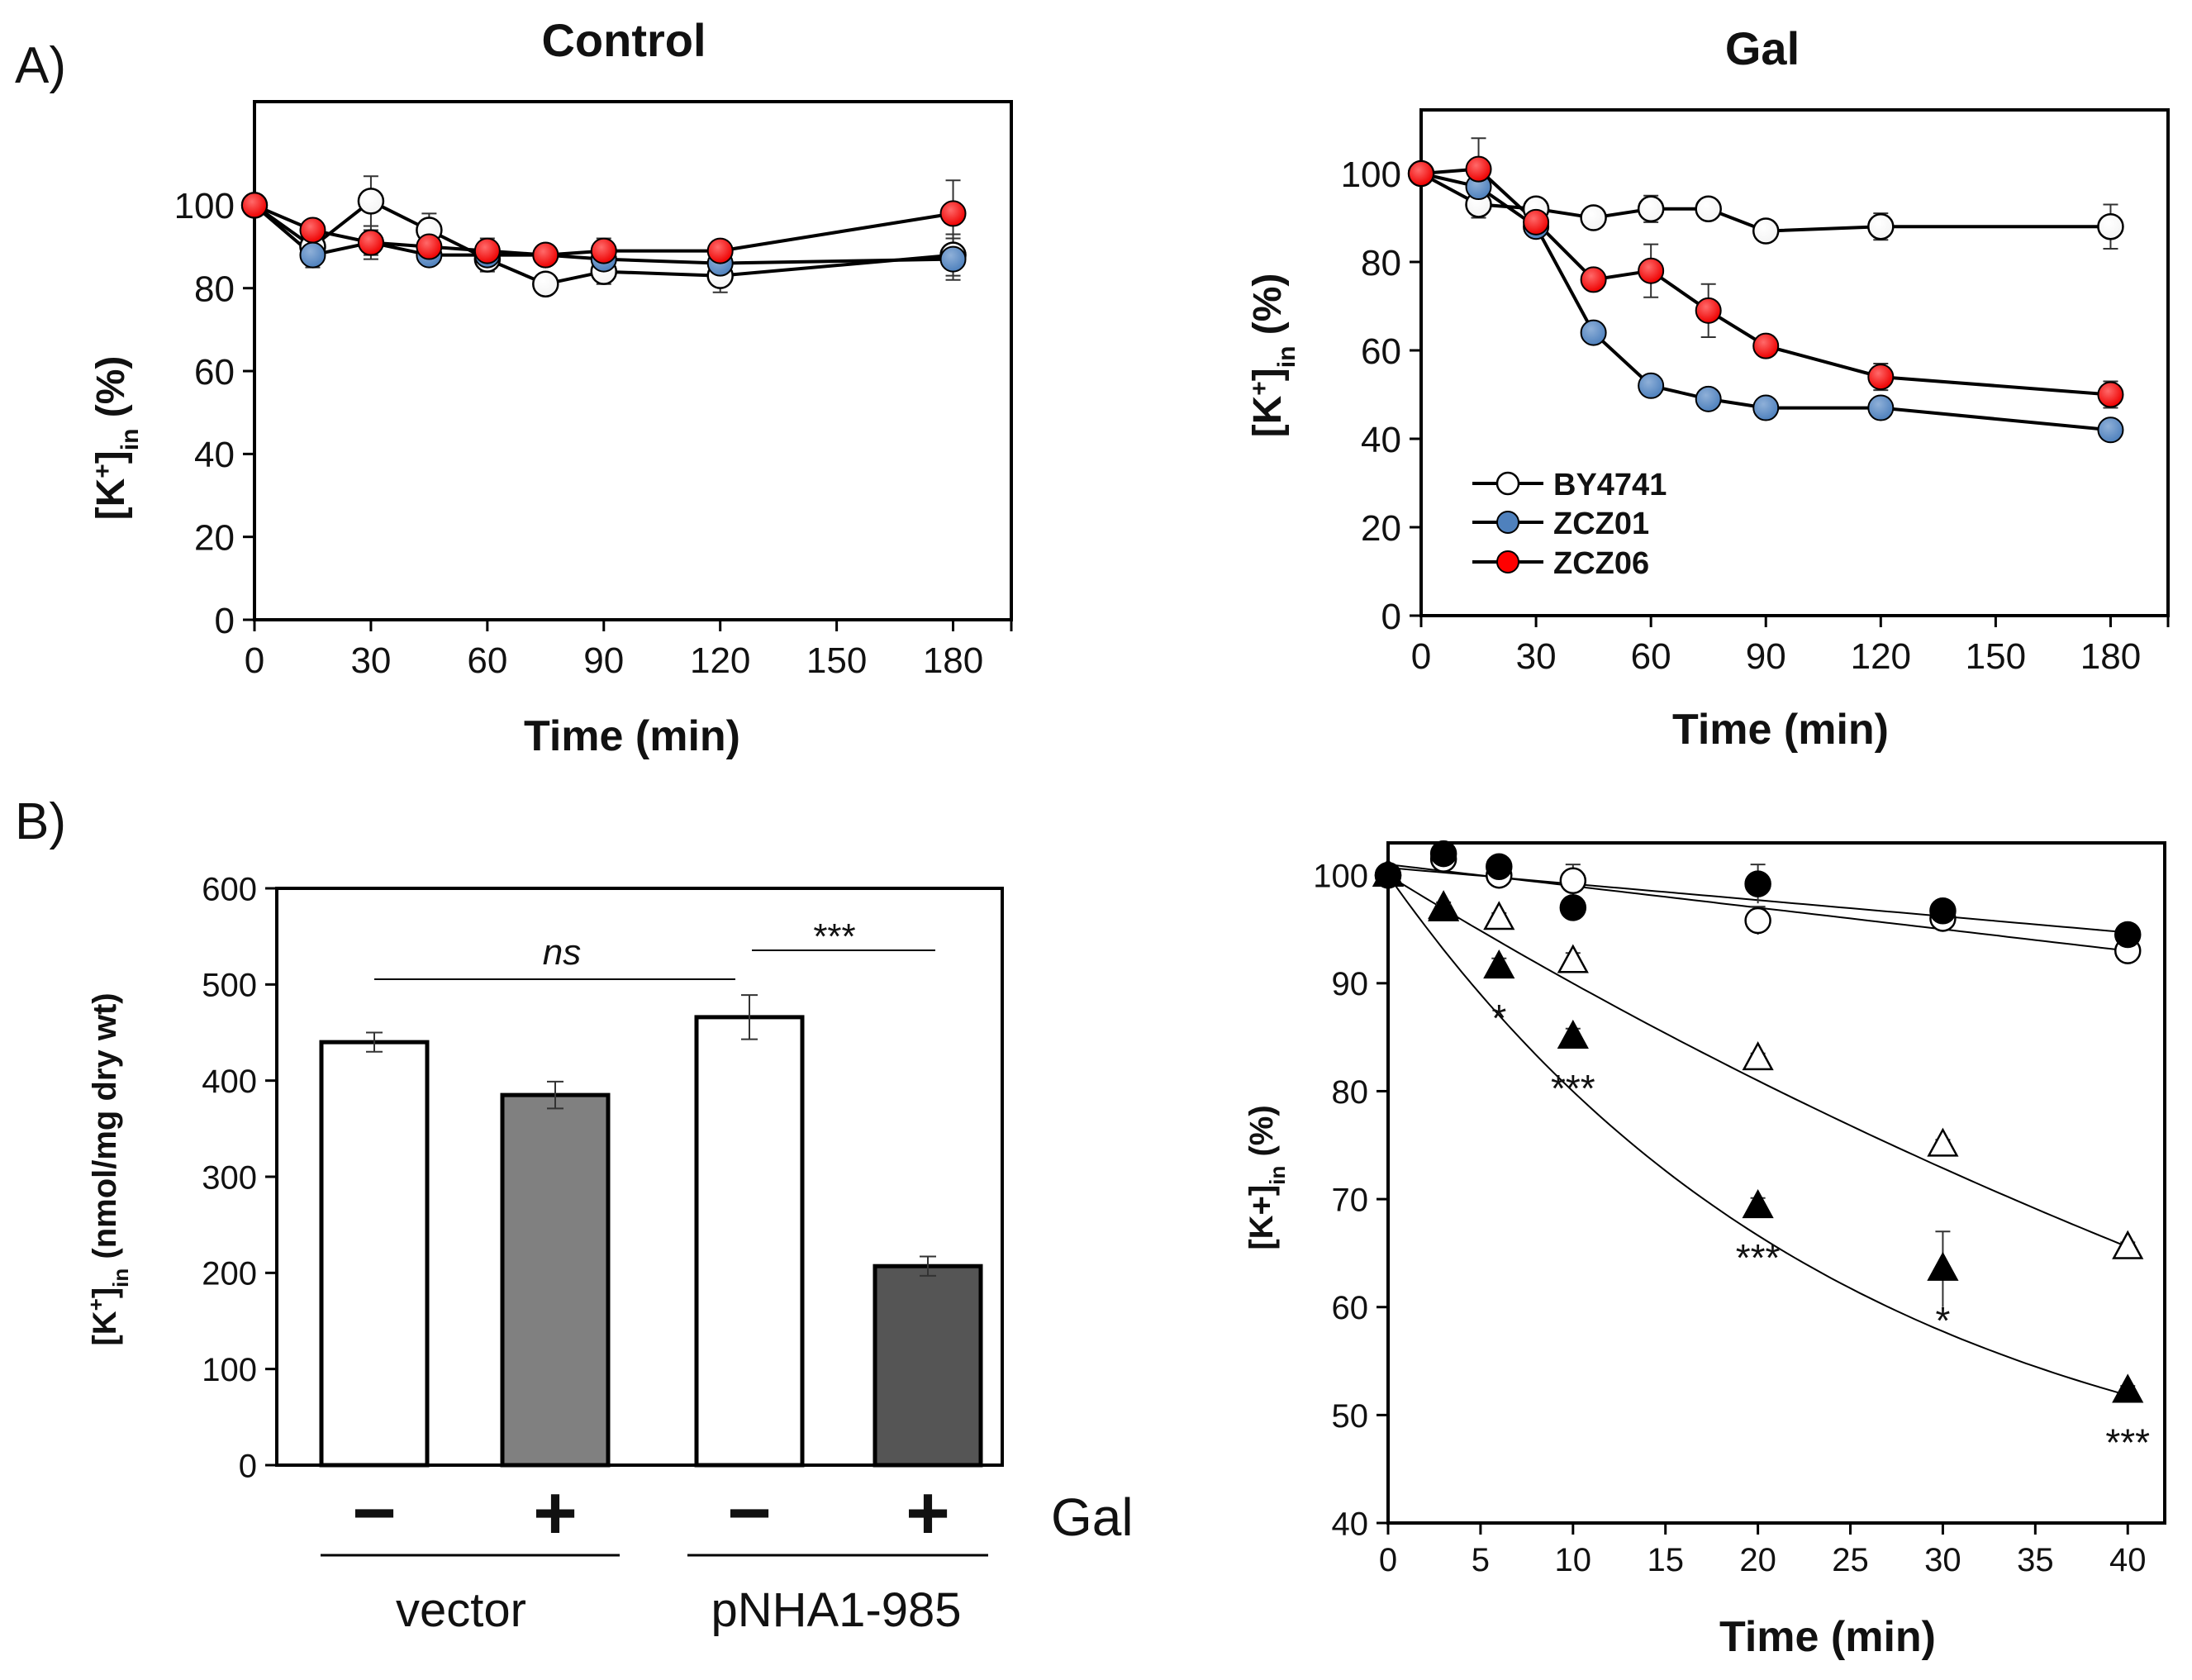  What do you see at coordinates (654, 948) in the screenshot?
I see `bar-significance: ns ***` at bounding box center [654, 948].